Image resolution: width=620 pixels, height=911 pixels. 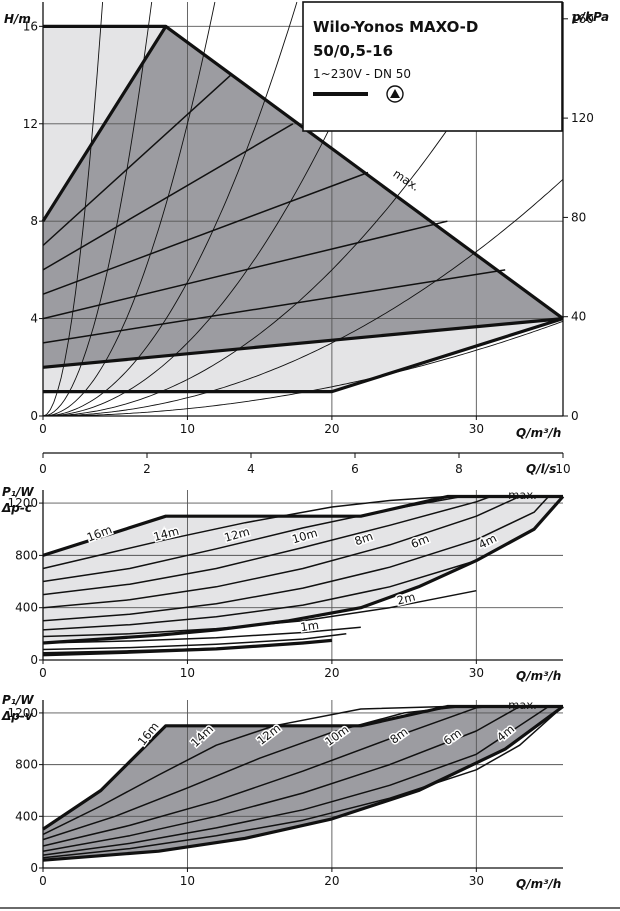 I want to click on hq-y-axis-label: H/m, so click(x=17, y=19).